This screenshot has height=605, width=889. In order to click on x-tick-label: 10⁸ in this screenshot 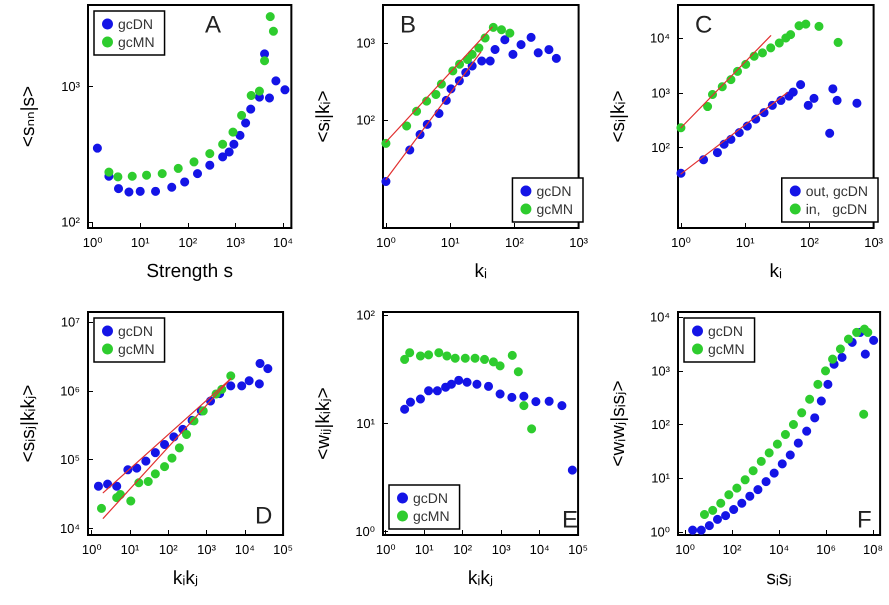, I will do `click(873, 549)`.